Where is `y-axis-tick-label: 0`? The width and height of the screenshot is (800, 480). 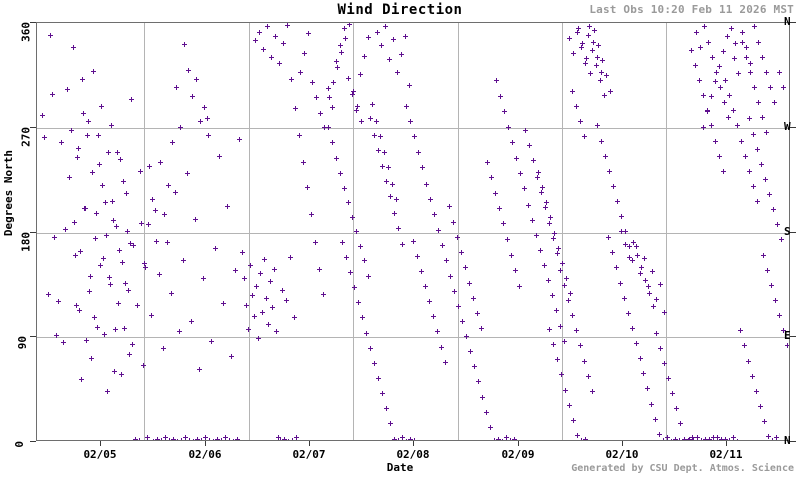
y-axis-tick-label: 0 is located at coordinates (19, 444).